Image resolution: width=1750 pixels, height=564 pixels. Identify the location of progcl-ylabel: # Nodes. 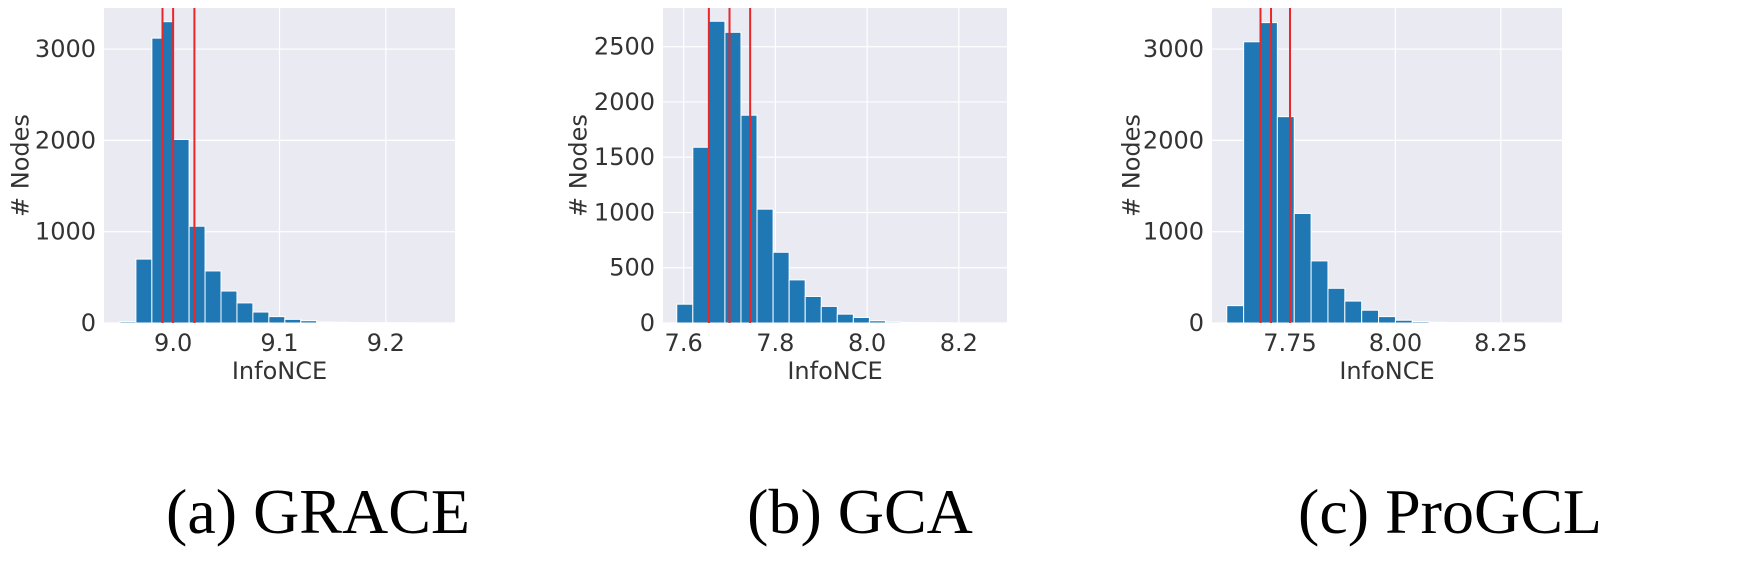
(1132, 165).